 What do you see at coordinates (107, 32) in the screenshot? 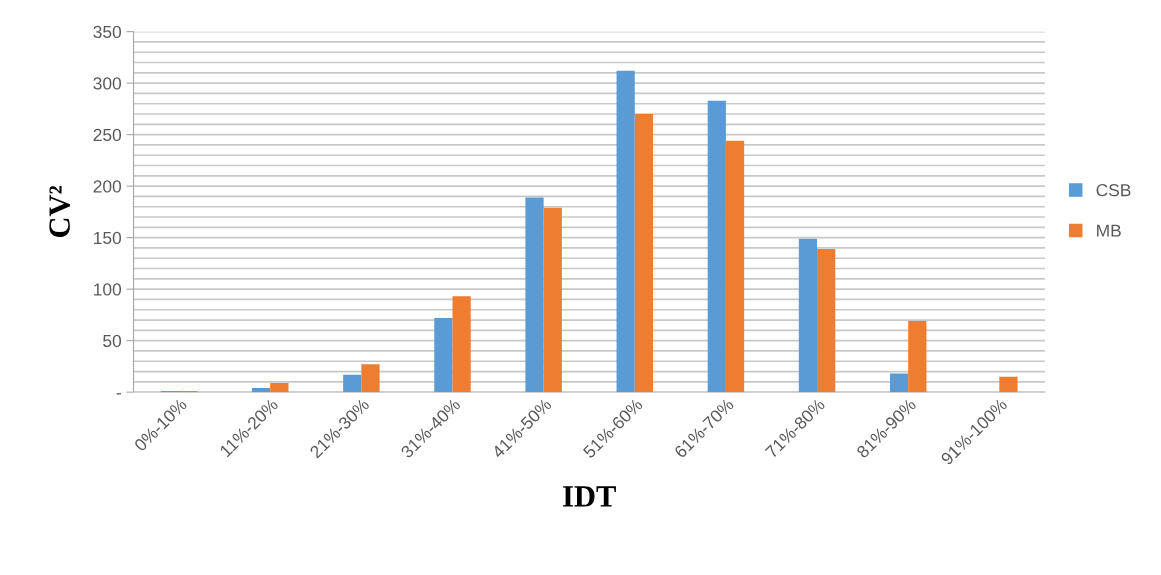
I see `y-tick-label: 350` at bounding box center [107, 32].